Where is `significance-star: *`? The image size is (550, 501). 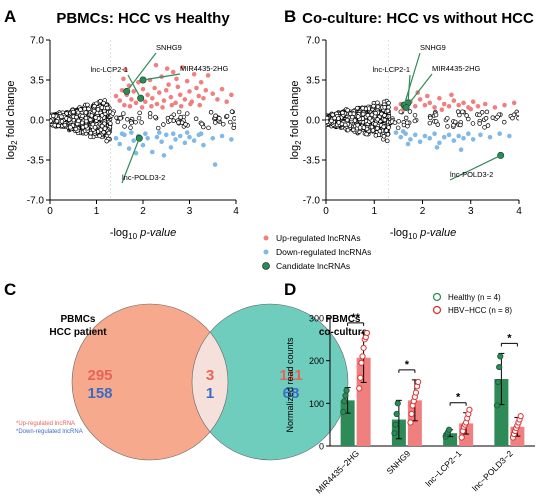 significance-star: * is located at coordinates (407, 365).